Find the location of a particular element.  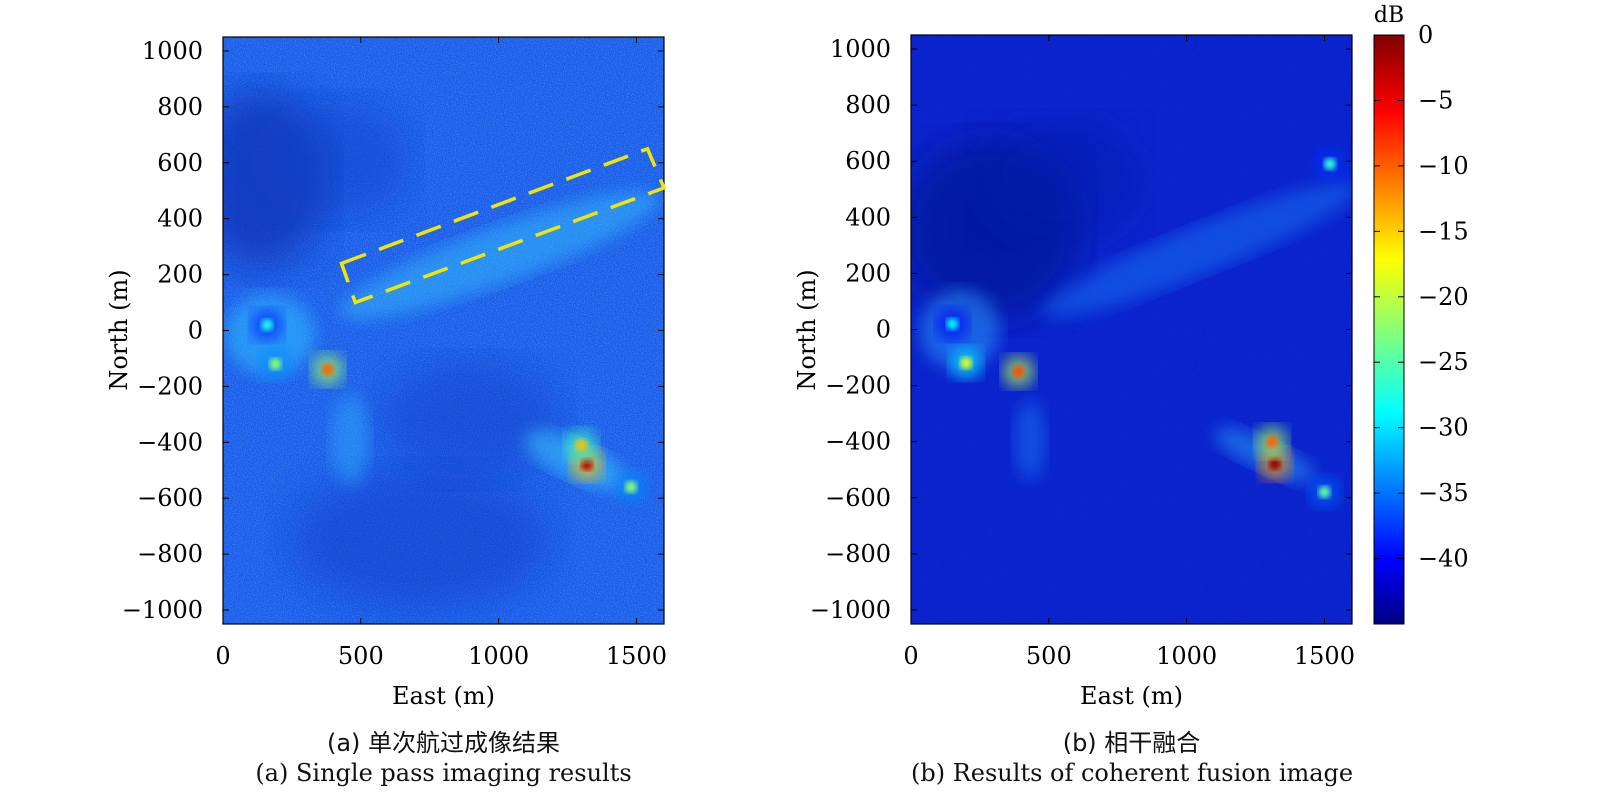

panel-b-ytick-label: 400 is located at coordinates (868, 217).